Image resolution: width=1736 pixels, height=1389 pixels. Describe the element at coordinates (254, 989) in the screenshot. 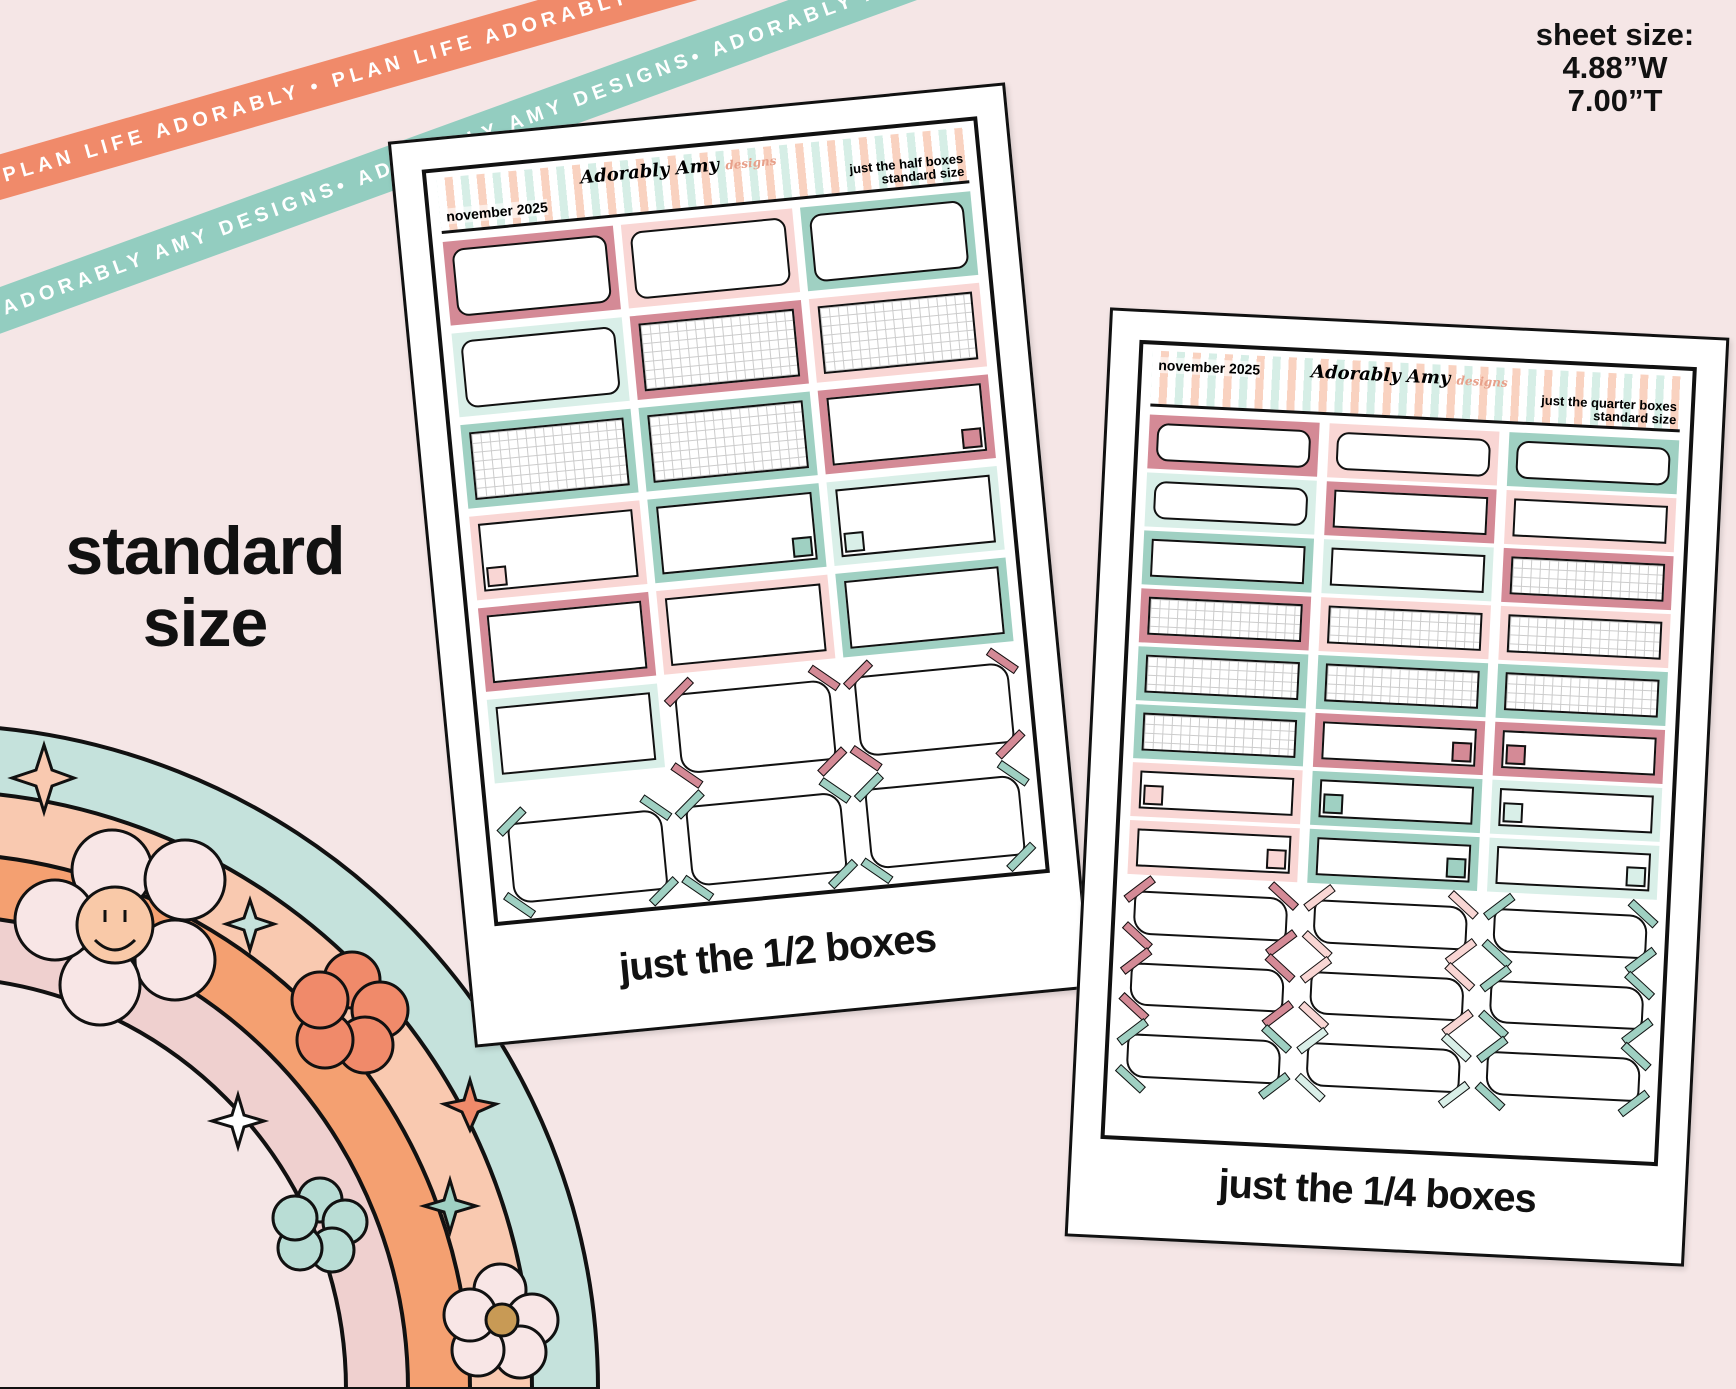

I see `sparkle-icon` at that location.